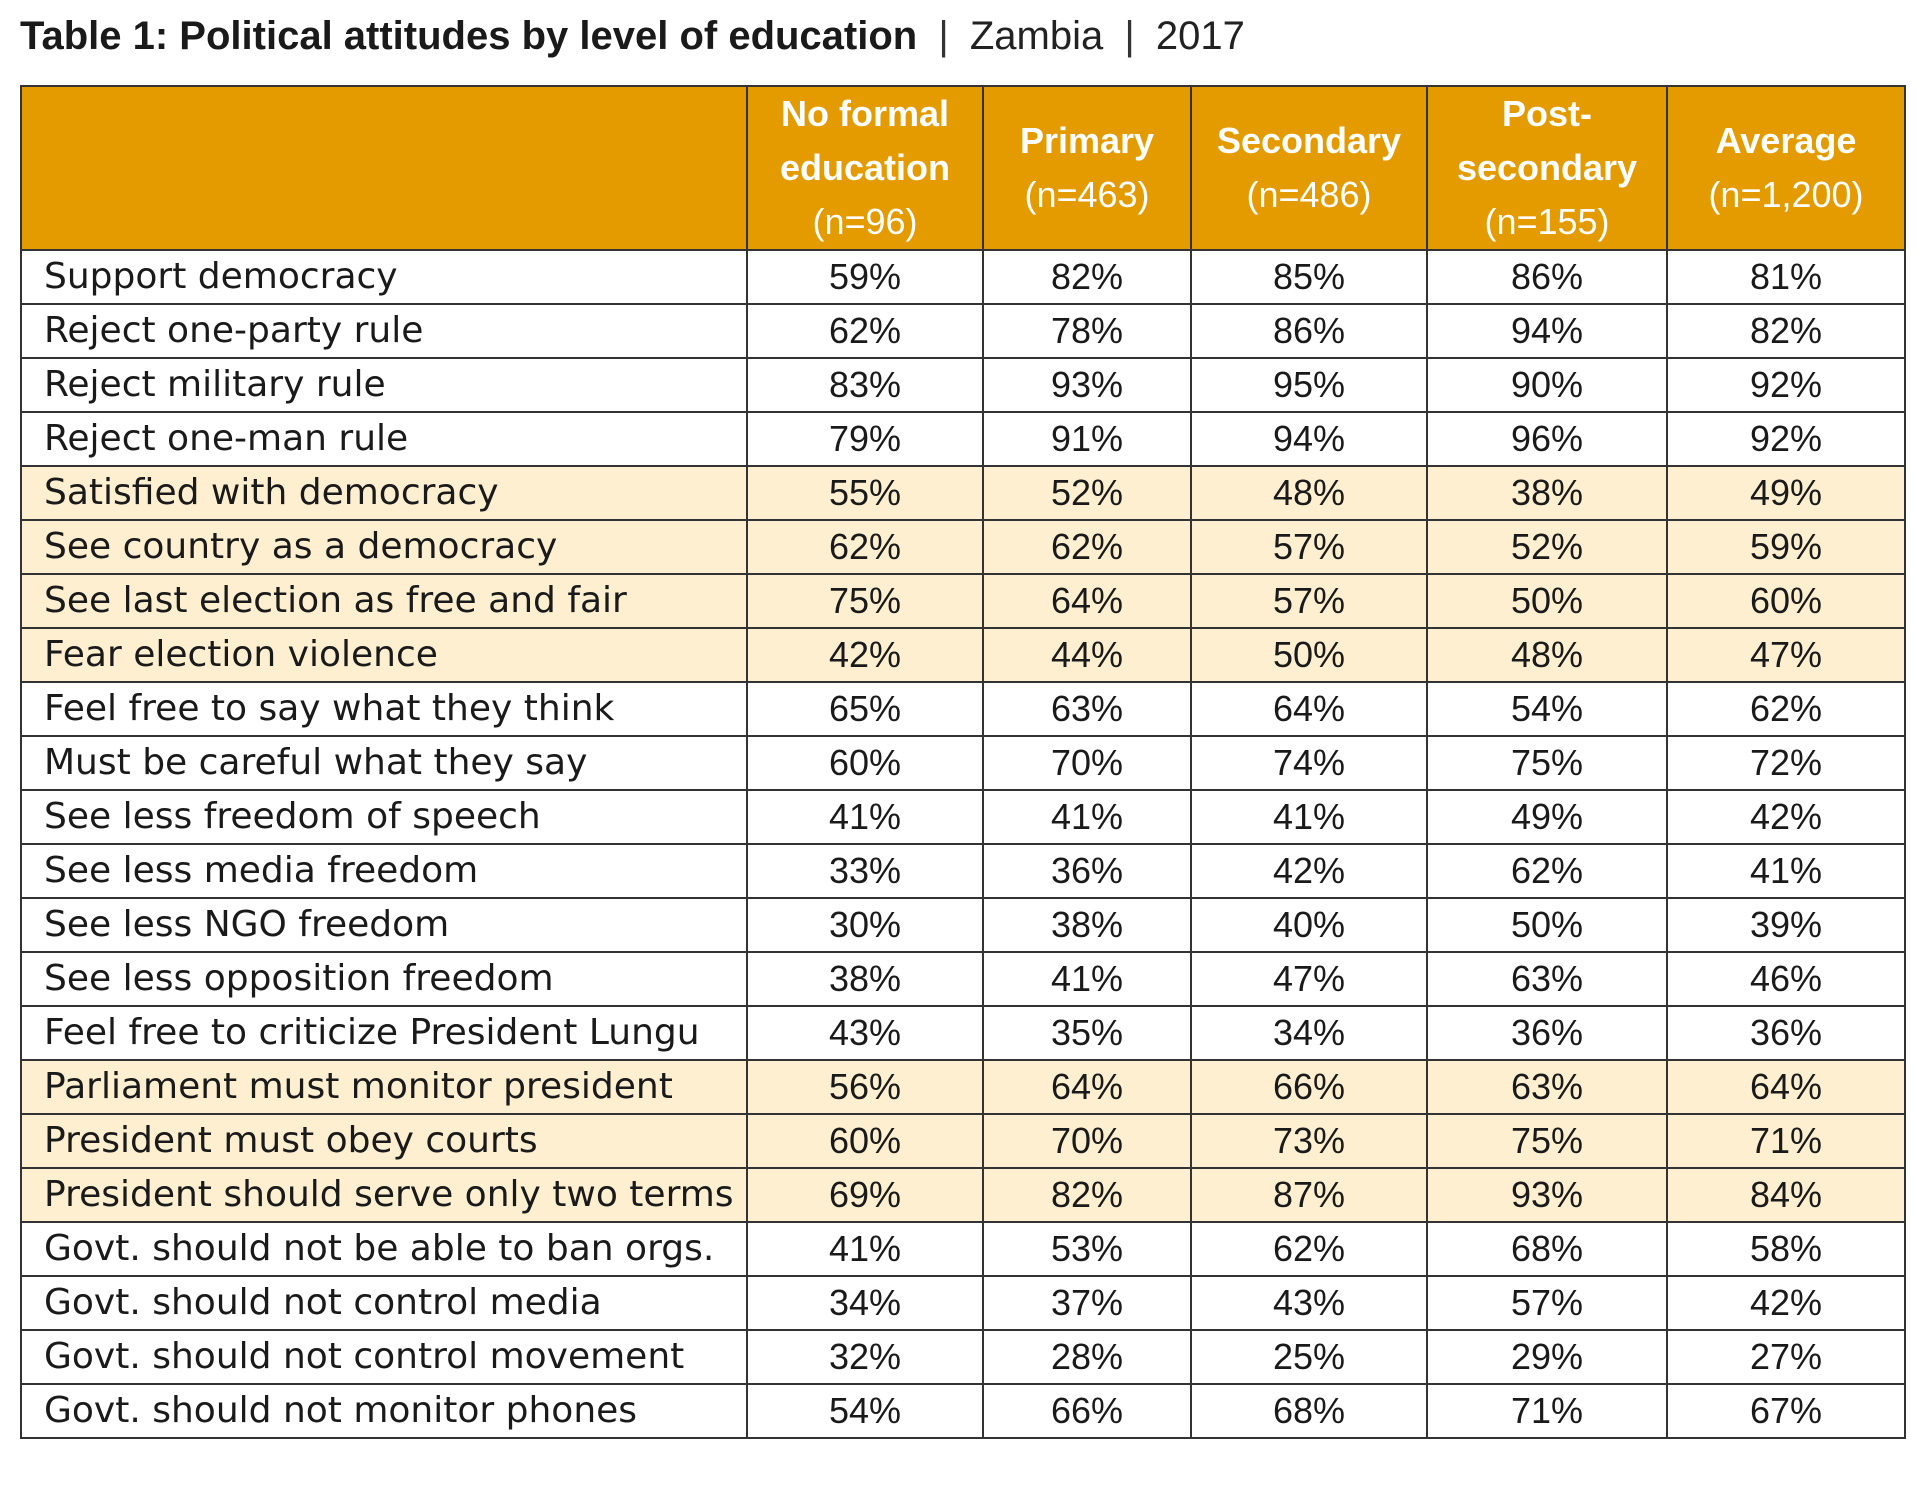 This screenshot has width=1920, height=1493. I want to click on value-cell: 27%, so click(1786, 1357).